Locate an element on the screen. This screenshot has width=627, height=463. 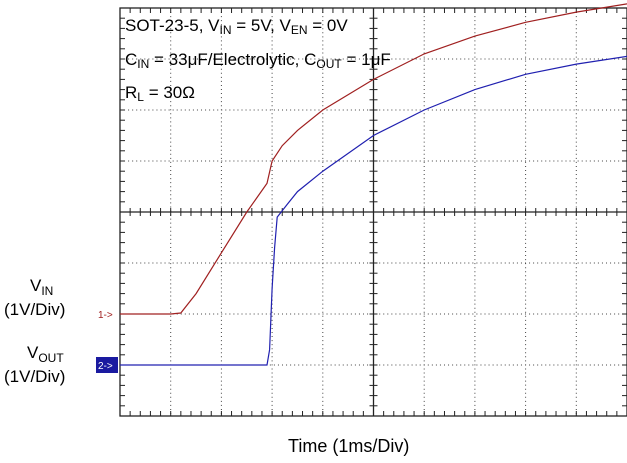
annotation-line-2: CIN = 33μF/Electrolytic, COUT = 1μF is located at coordinates (258, 60).